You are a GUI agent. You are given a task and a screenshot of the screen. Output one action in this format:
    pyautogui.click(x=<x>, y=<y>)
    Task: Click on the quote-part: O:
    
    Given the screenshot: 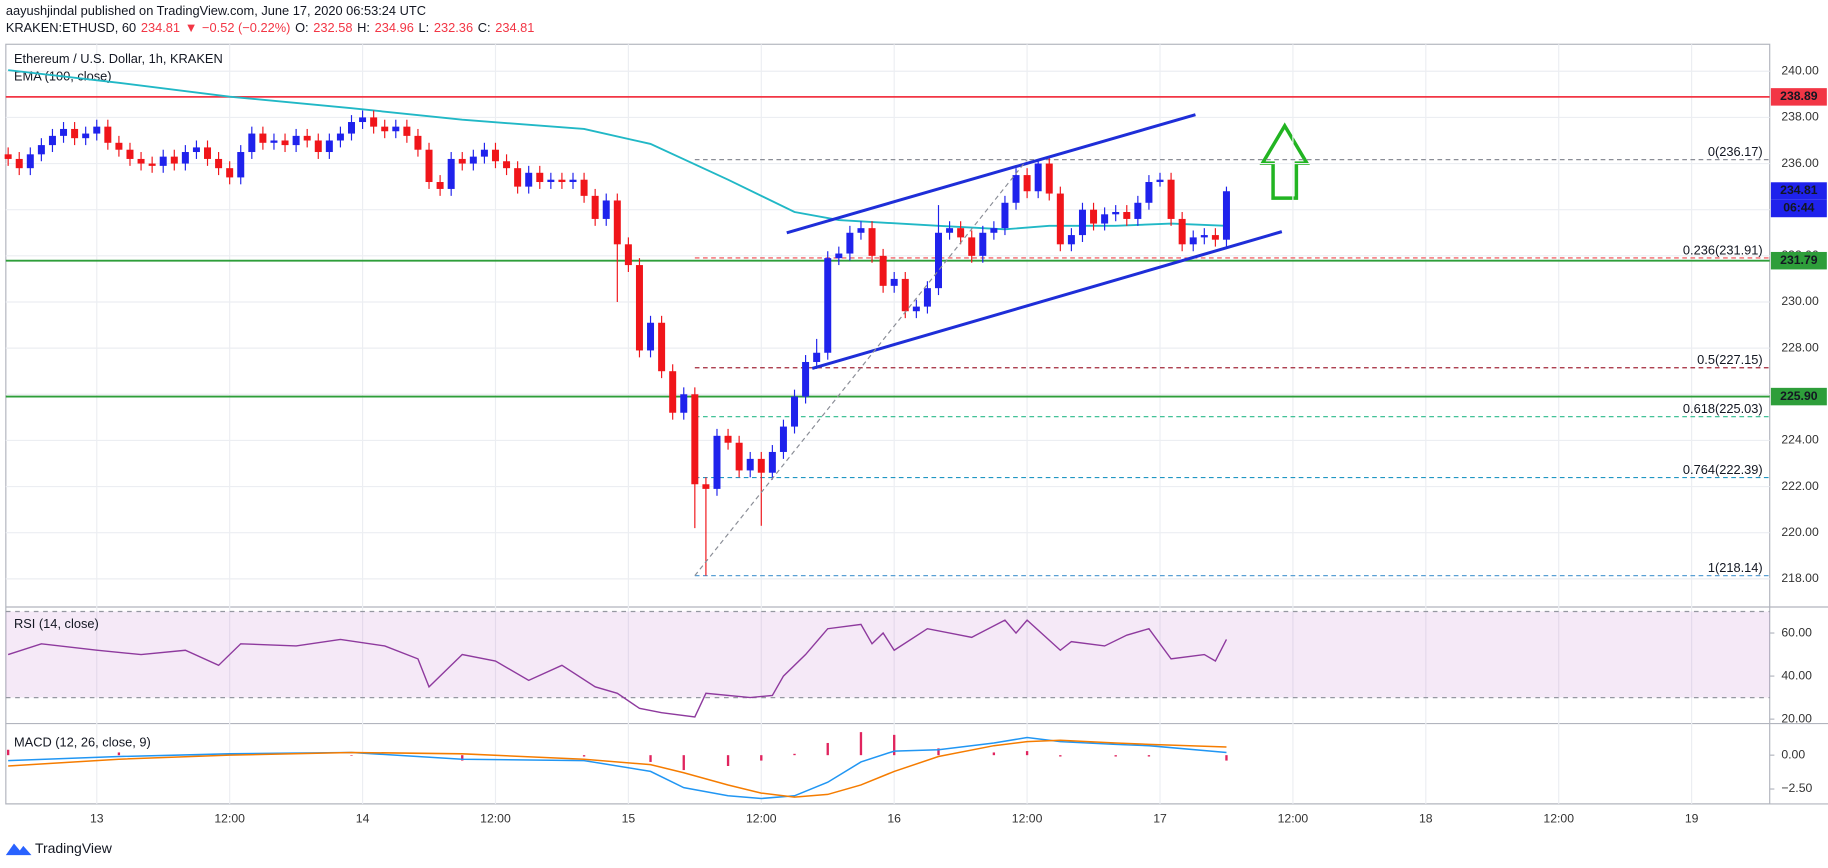 What is the action you would take?
    pyautogui.click(x=302, y=28)
    